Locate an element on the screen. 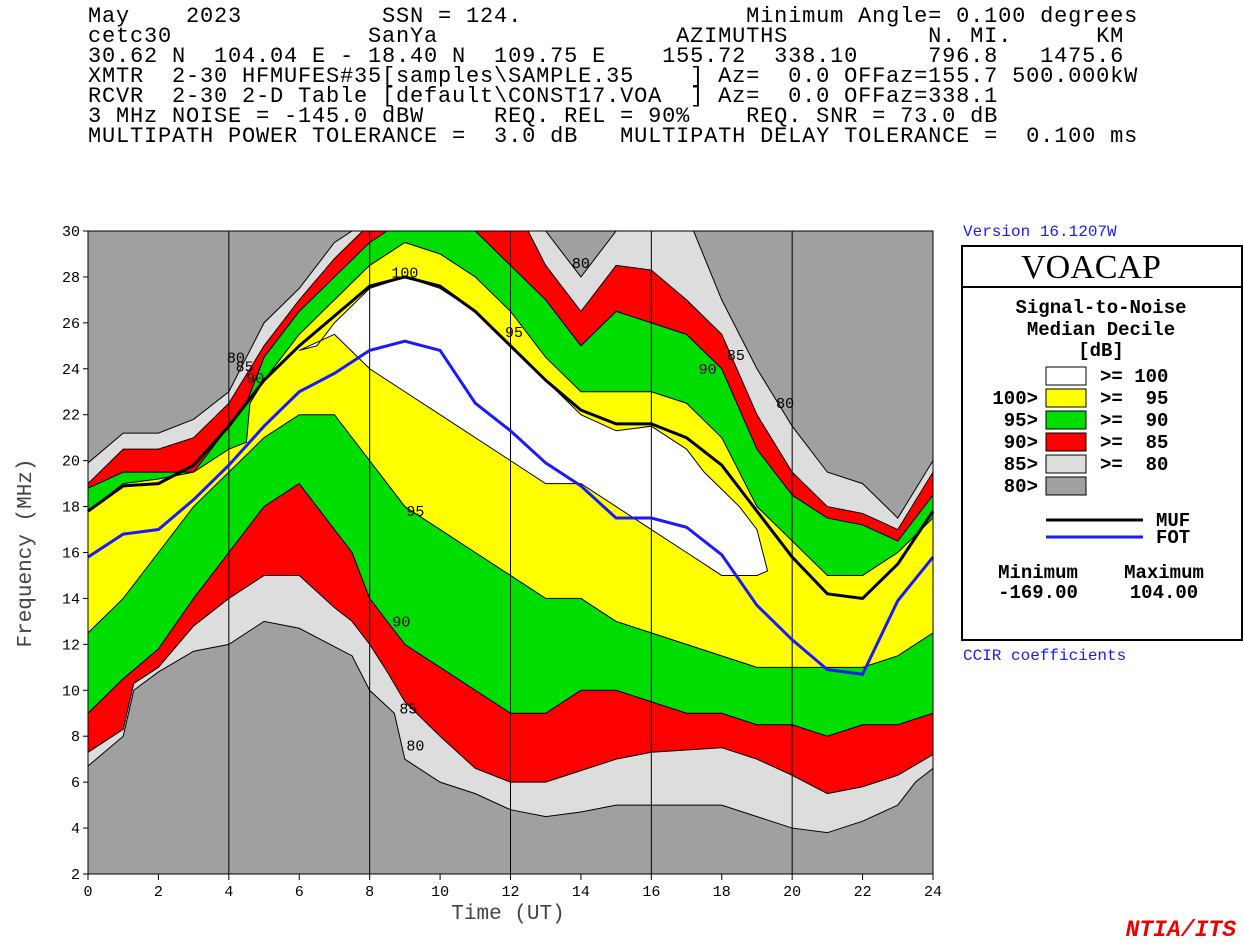  x-tick-label: 6 is located at coordinates (299, 892).